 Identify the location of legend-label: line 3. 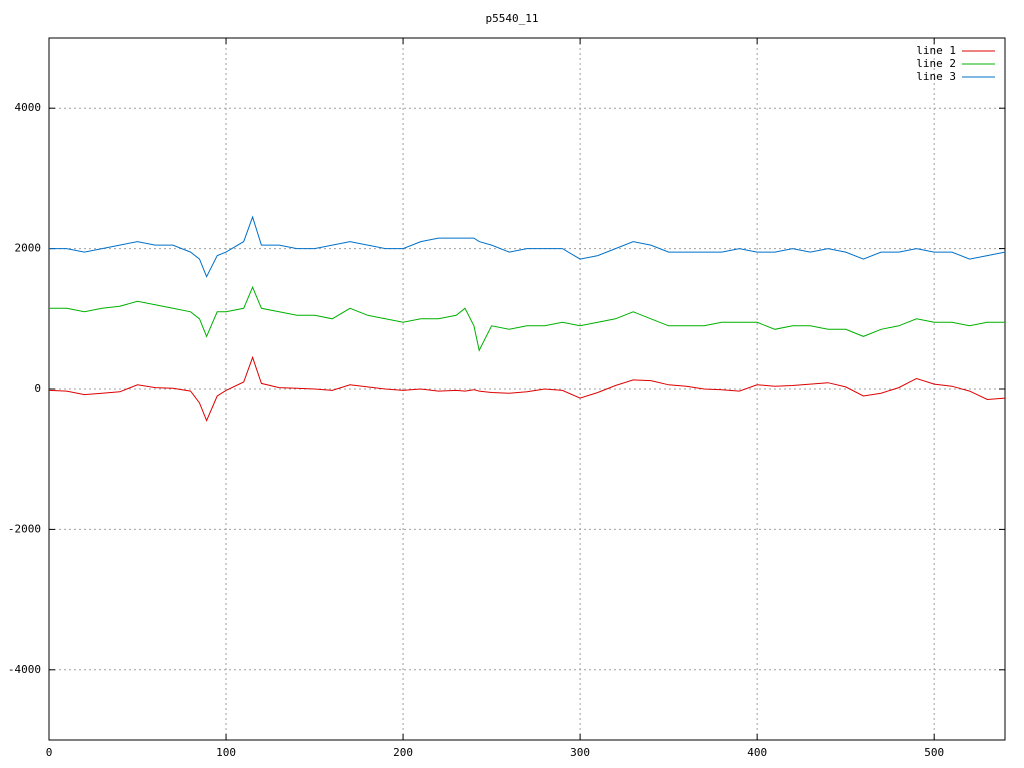
(936, 76).